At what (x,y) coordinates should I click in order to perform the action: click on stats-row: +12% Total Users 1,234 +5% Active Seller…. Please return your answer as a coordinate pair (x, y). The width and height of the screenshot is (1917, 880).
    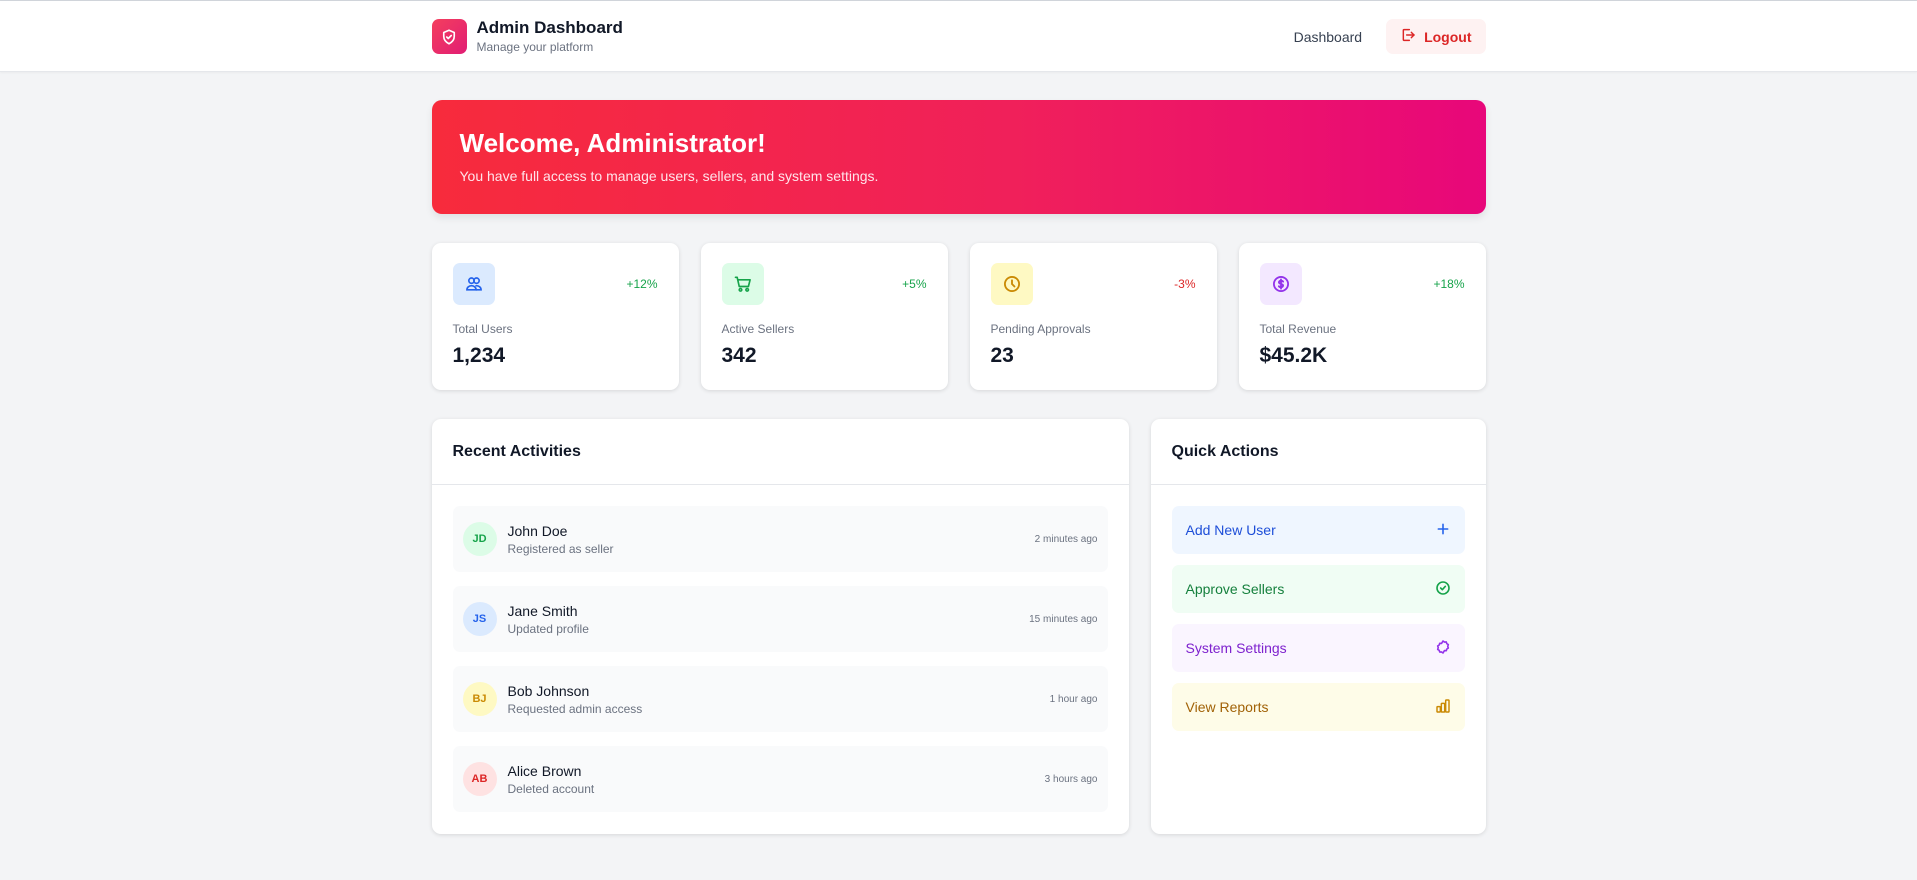
    Looking at the image, I should click on (958, 316).